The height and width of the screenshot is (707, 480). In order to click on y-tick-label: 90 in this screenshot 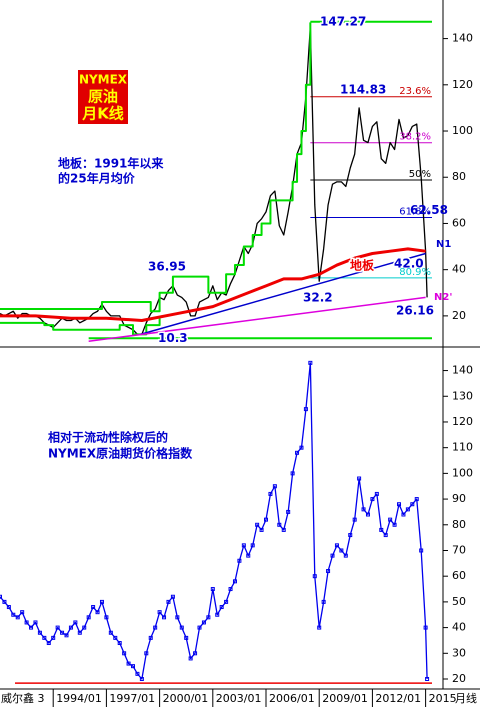, I will do `click(459, 498)`.